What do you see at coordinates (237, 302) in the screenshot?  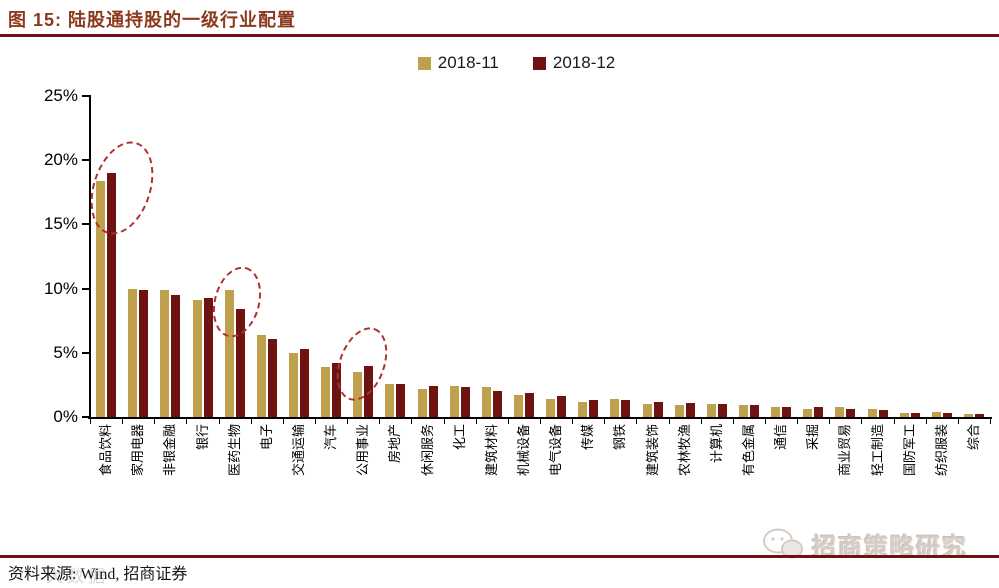 I see `annotation-ellipse-医药生物` at bounding box center [237, 302].